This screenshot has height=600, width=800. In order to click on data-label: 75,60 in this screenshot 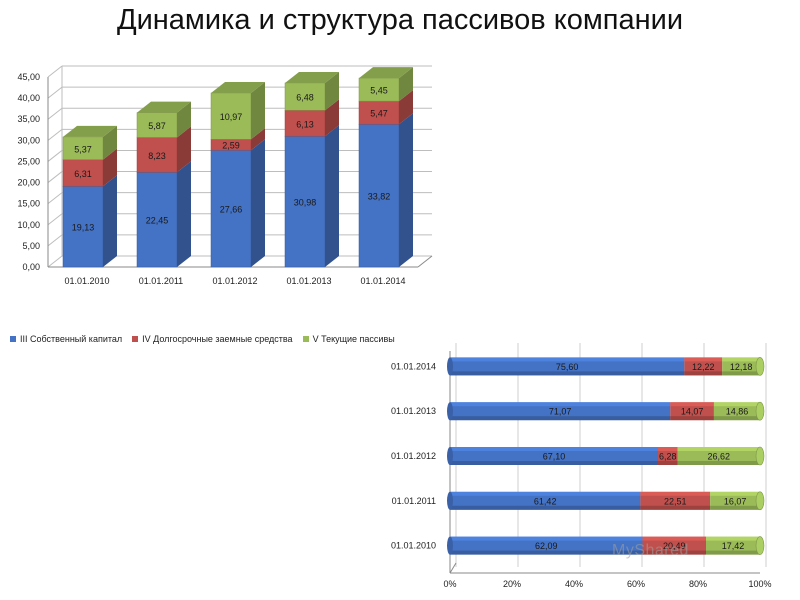, I will do `click(567, 367)`.